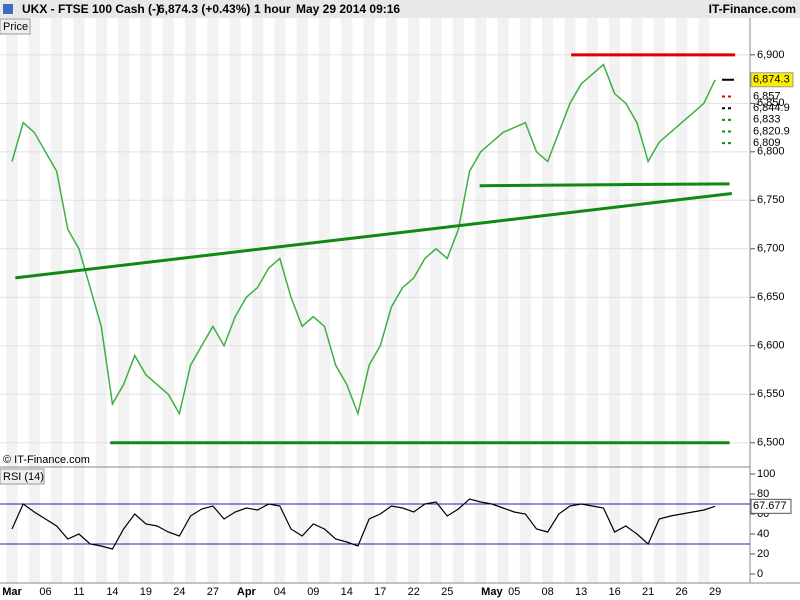  What do you see at coordinates (247, 592) in the screenshot?
I see `x-tick-label: Apr` at bounding box center [247, 592].